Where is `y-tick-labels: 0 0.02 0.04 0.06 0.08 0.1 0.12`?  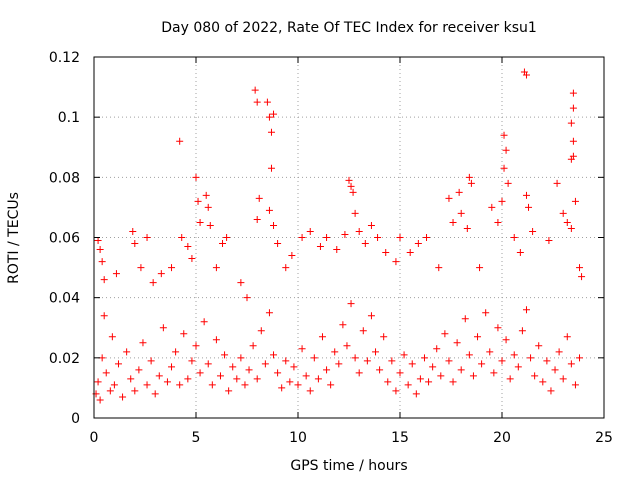 y-tick-labels: 0 0.02 0.04 0.06 0.08 0.1 0.12 is located at coordinates (64, 238).